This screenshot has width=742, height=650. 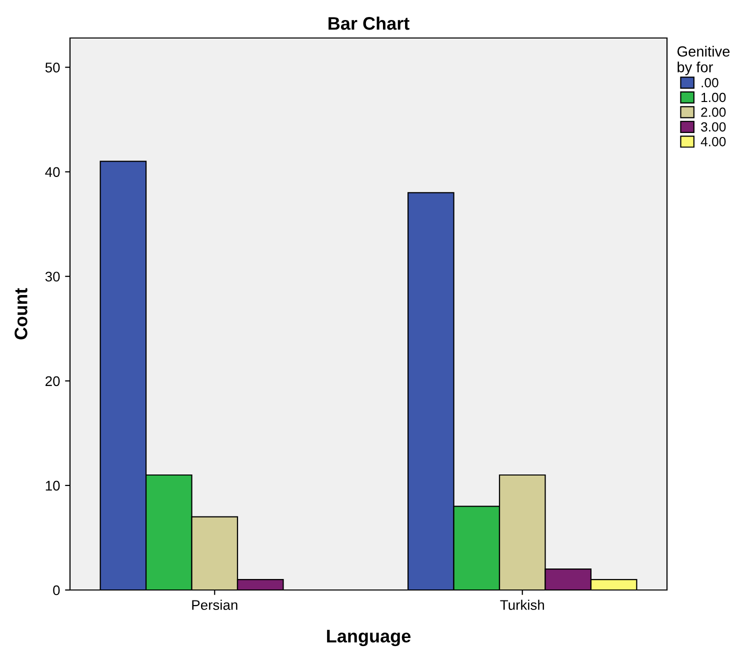 I want to click on legend-label: 3.00, so click(x=713, y=127).